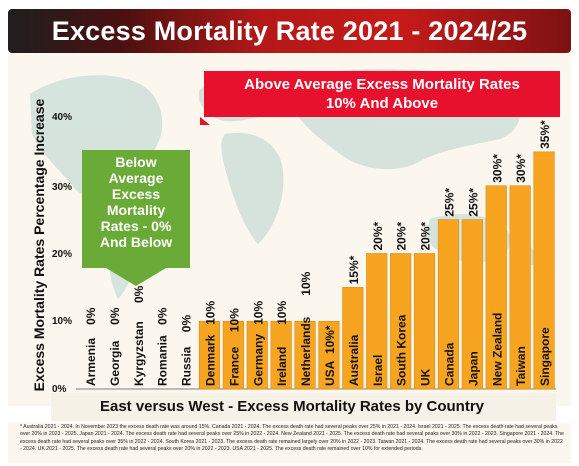 The height and width of the screenshot is (466, 579). Describe the element at coordinates (210, 360) in the screenshot. I see `category-label: Denmark` at that location.